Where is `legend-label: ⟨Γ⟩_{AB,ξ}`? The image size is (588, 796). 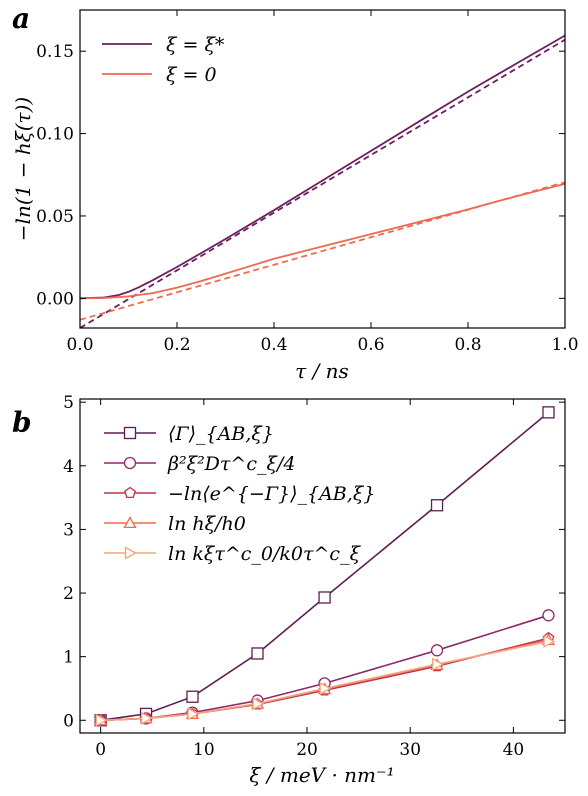
legend-label: ⟨Γ⟩_{AB,ξ} is located at coordinates (221, 434).